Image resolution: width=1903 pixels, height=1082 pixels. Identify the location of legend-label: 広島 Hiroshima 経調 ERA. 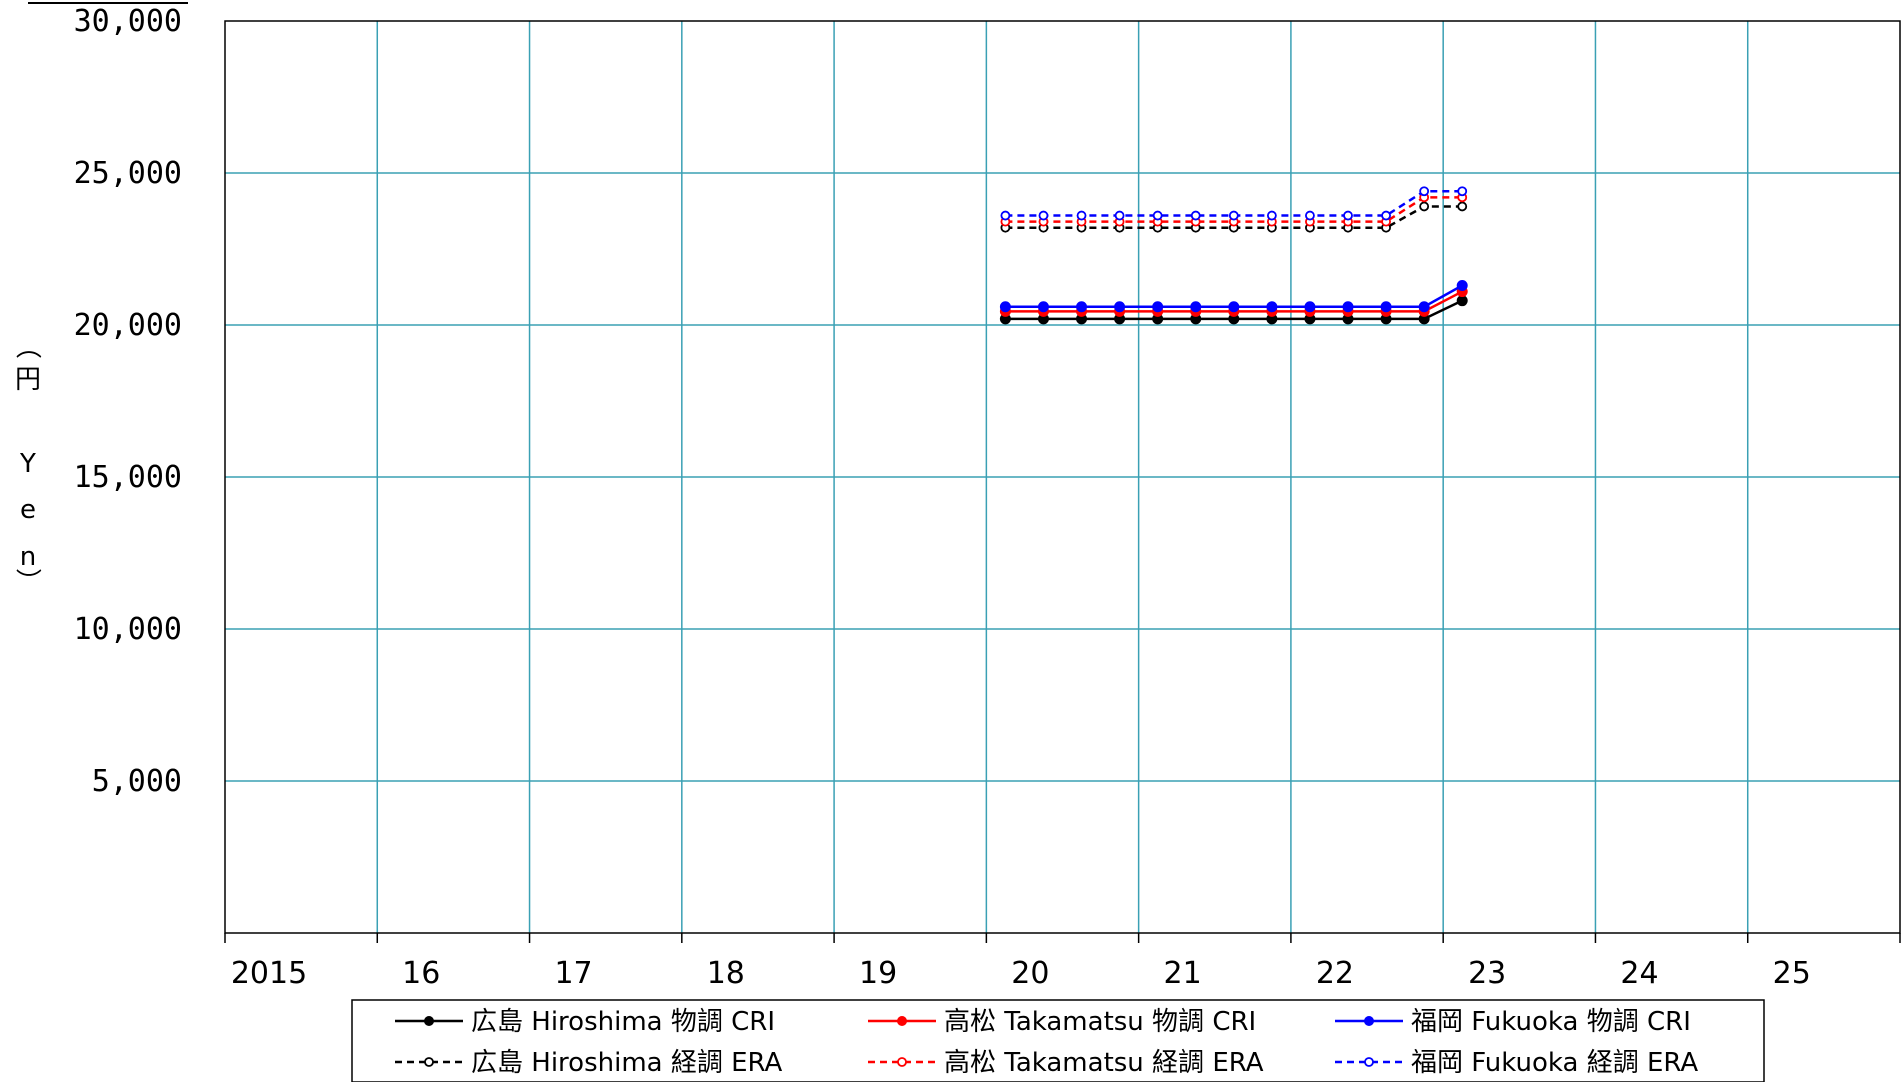
(627, 1063).